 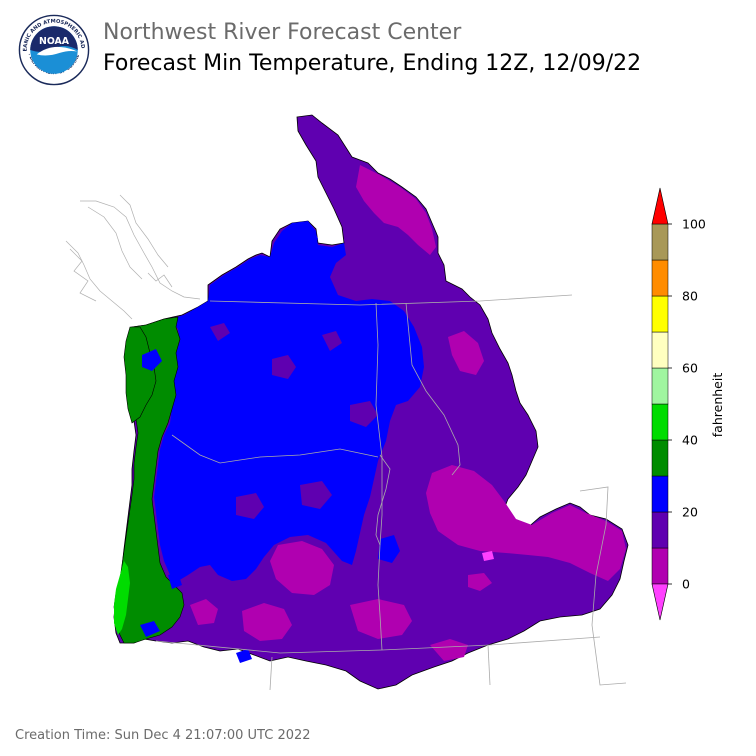 What do you see at coordinates (686, 584) in the screenshot?
I see `legend-tick-label: 0` at bounding box center [686, 584].